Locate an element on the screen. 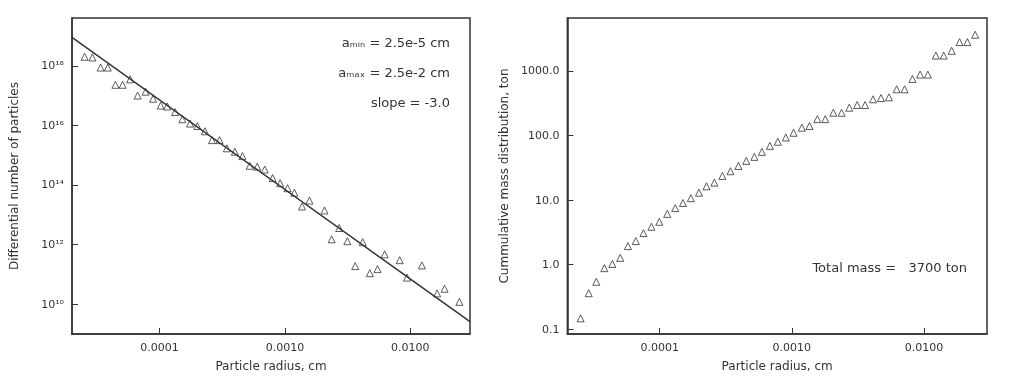  y-tick-label: 0.1 is located at coordinates (550, 329).